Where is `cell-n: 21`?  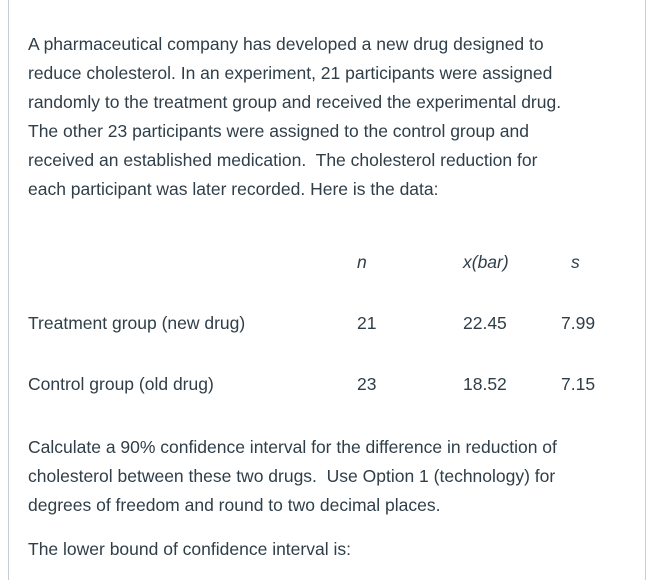
cell-n: 21 is located at coordinates (367, 323).